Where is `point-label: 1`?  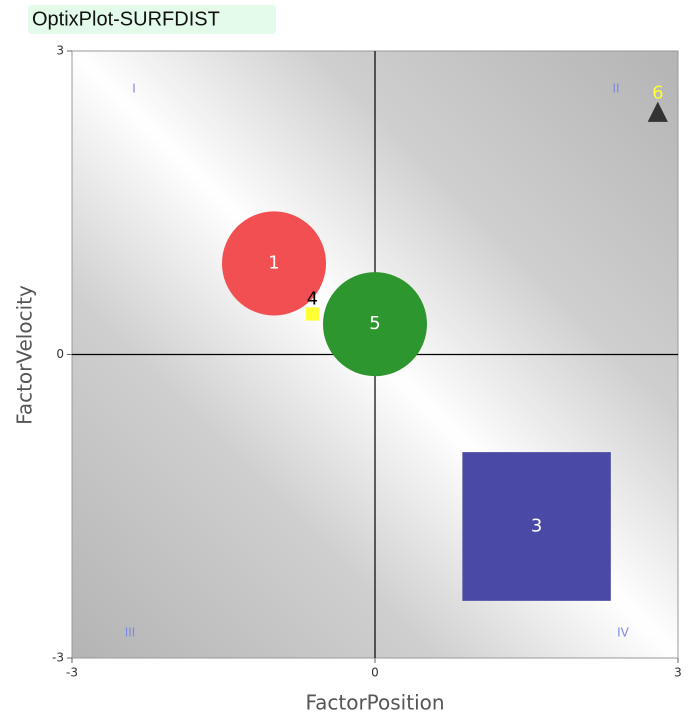
point-label: 1 is located at coordinates (273, 262).